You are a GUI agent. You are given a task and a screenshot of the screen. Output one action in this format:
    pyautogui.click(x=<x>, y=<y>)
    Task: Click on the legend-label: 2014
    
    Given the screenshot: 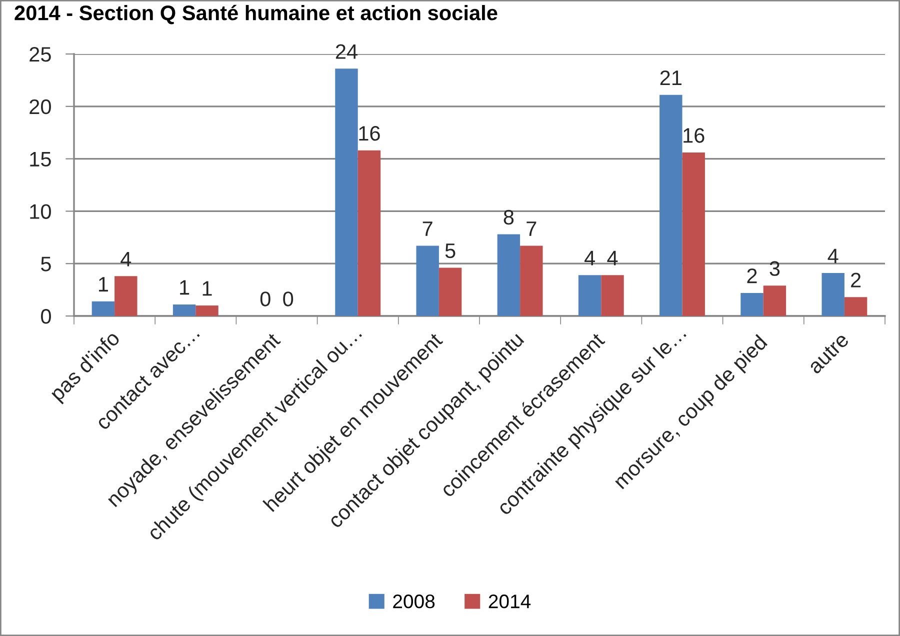 What is the action you would take?
    pyautogui.click(x=509, y=601)
    